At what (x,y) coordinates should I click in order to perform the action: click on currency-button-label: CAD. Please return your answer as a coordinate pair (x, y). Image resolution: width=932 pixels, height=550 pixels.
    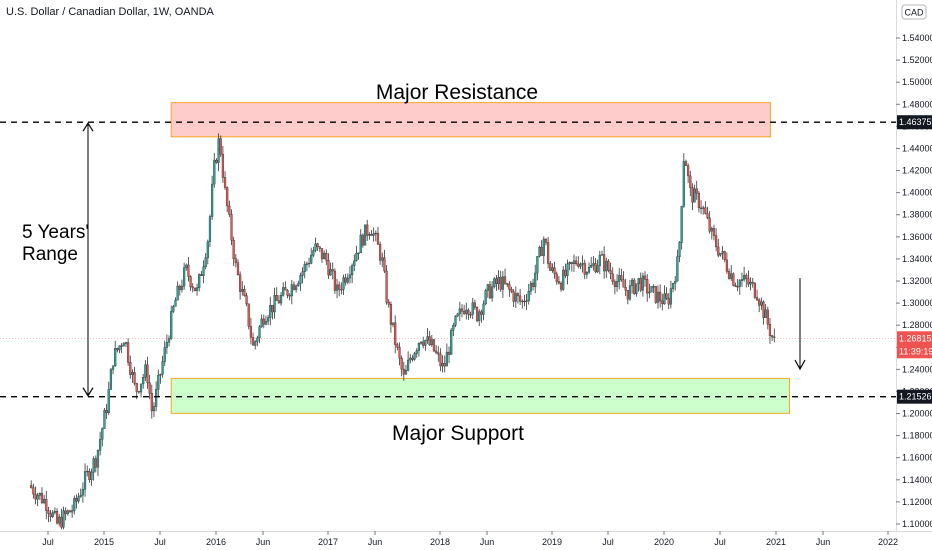
    Looking at the image, I should click on (914, 13).